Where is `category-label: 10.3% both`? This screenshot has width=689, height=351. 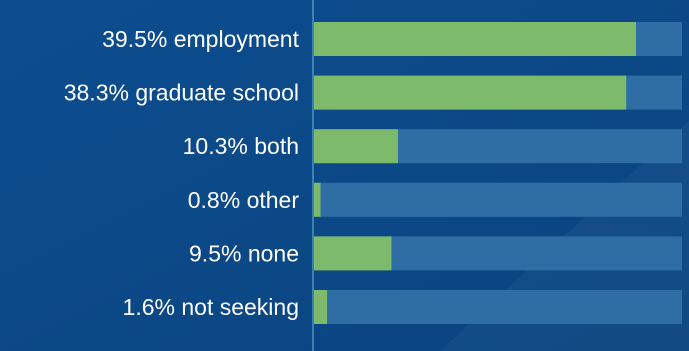
category-label: 10.3% both is located at coordinates (241, 146).